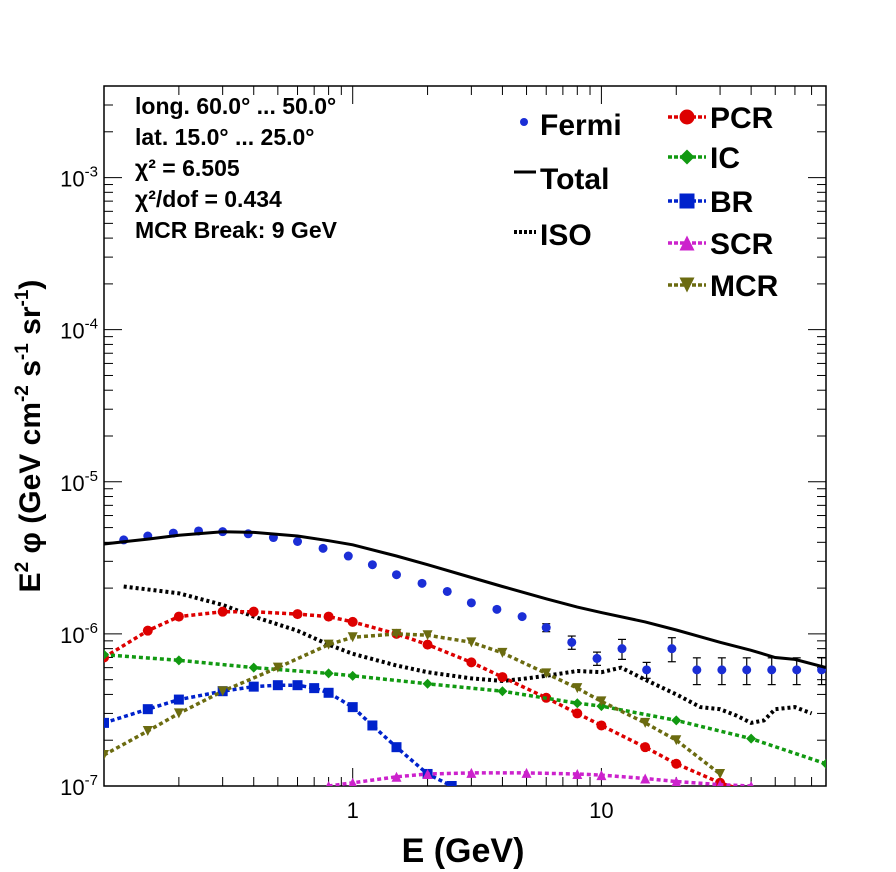 This screenshot has height=872, width=896. I want to click on series-line-ic, so click(465, 709).